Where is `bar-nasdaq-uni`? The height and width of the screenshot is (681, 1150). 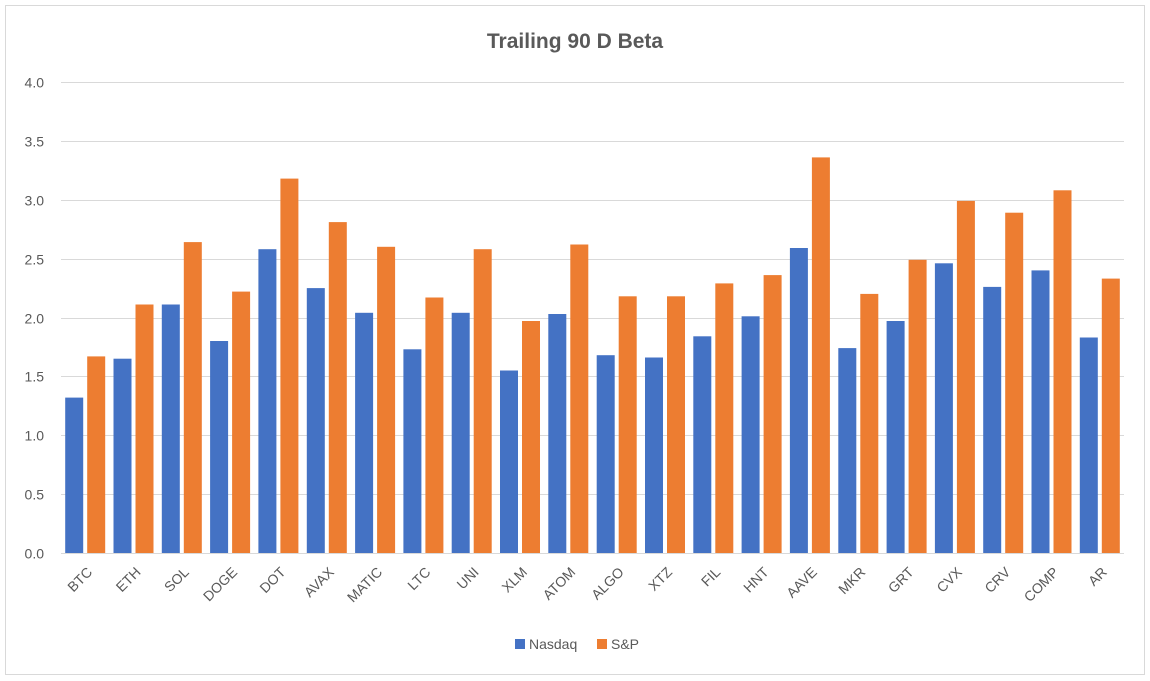 bar-nasdaq-uni is located at coordinates (460, 432).